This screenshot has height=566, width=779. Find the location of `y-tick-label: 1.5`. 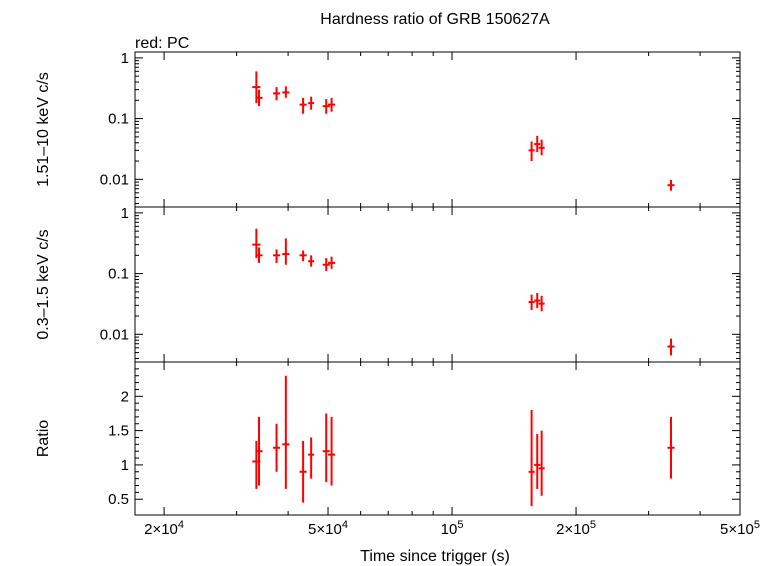

y-tick-label: 1.5 is located at coordinates (118, 431).